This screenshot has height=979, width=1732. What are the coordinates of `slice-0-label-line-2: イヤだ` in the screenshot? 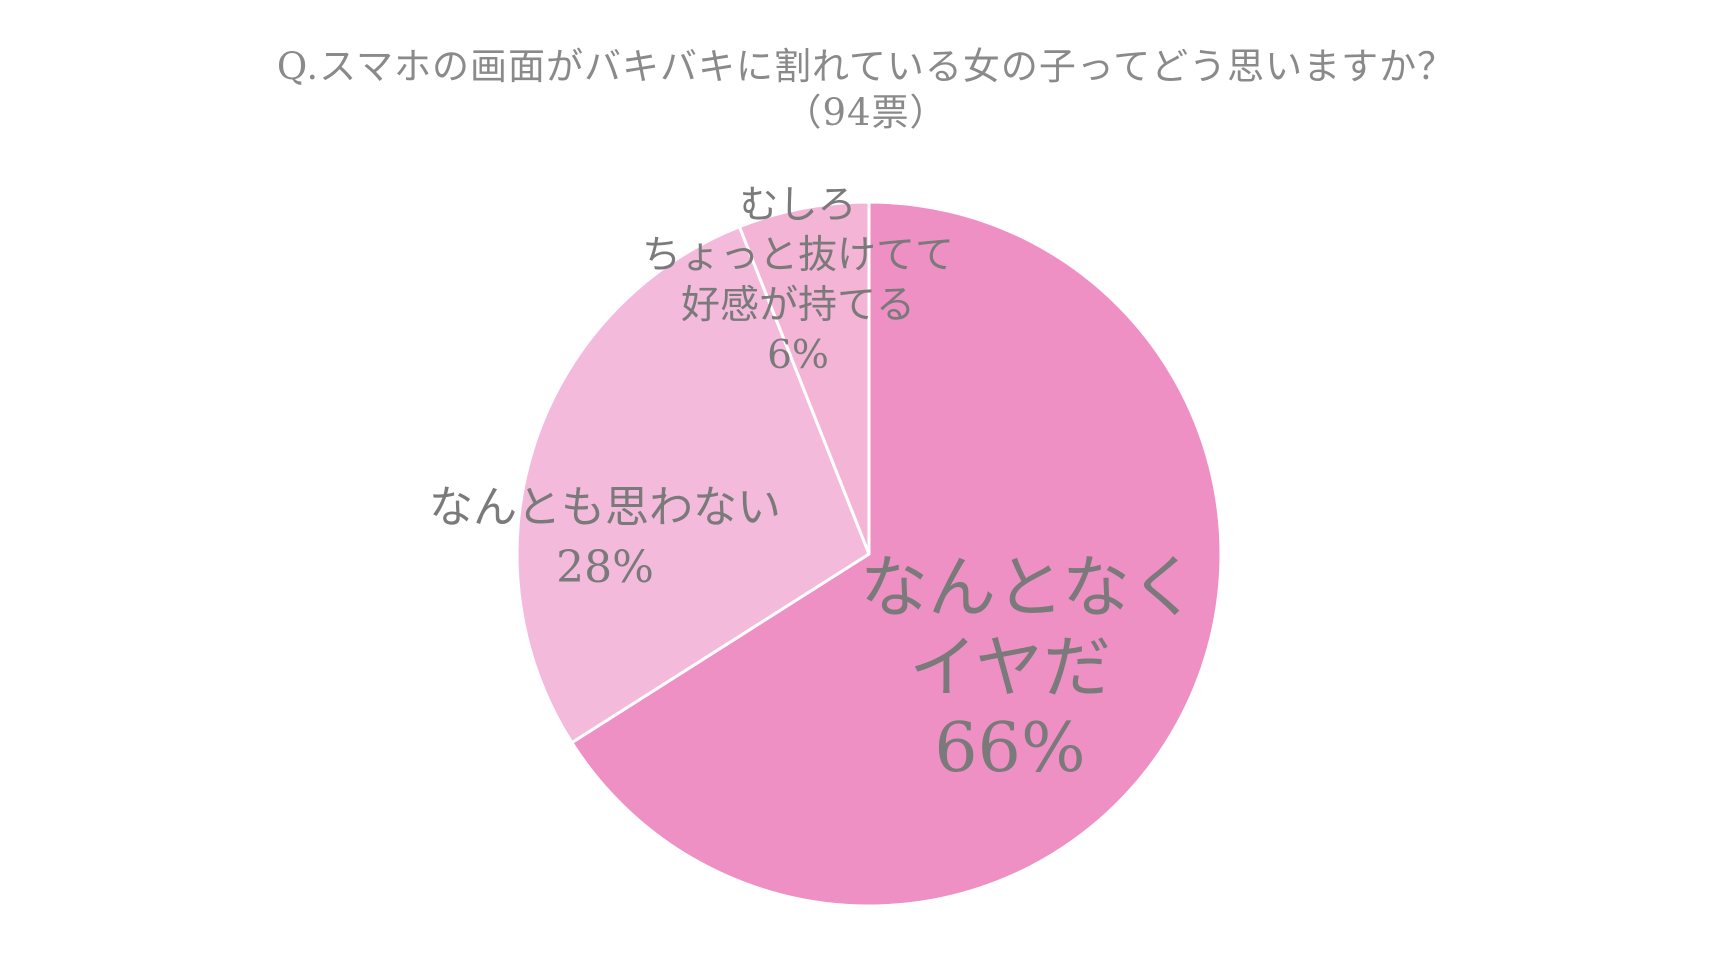 It's located at (1010, 668).